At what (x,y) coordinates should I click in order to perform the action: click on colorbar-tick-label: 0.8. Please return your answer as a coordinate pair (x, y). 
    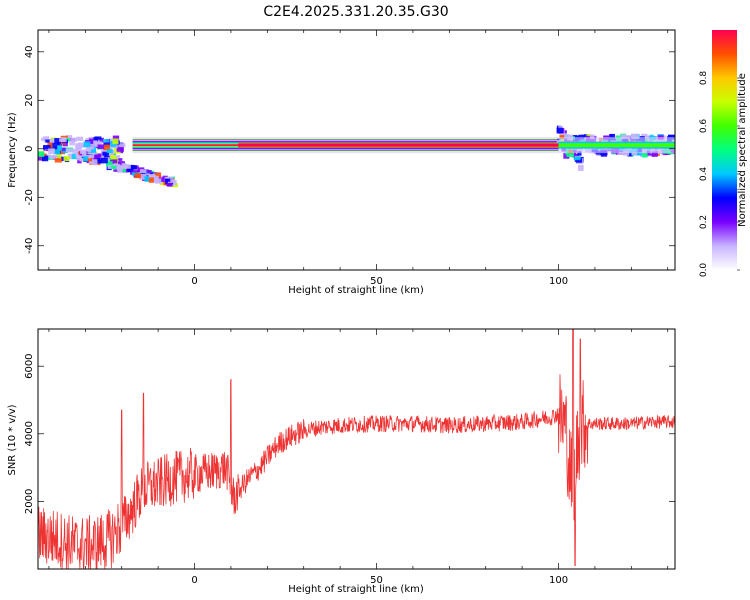
    Looking at the image, I should click on (704, 78).